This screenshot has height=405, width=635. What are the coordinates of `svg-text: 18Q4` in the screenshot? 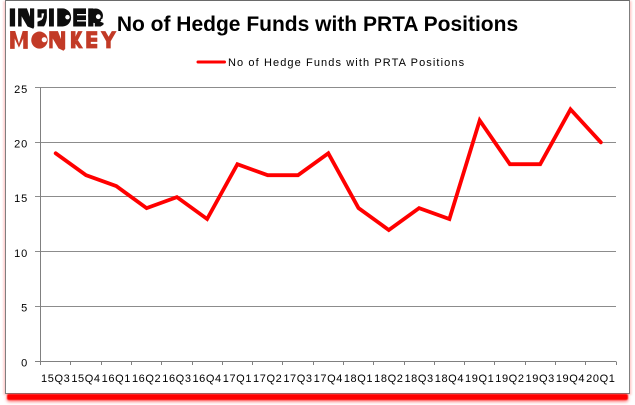 It's located at (449, 379).